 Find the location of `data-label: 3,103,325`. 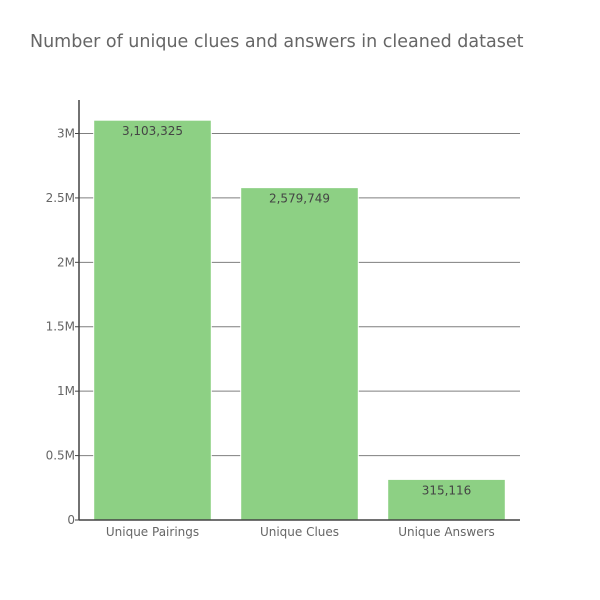

data-label: 3,103,325 is located at coordinates (152, 131).